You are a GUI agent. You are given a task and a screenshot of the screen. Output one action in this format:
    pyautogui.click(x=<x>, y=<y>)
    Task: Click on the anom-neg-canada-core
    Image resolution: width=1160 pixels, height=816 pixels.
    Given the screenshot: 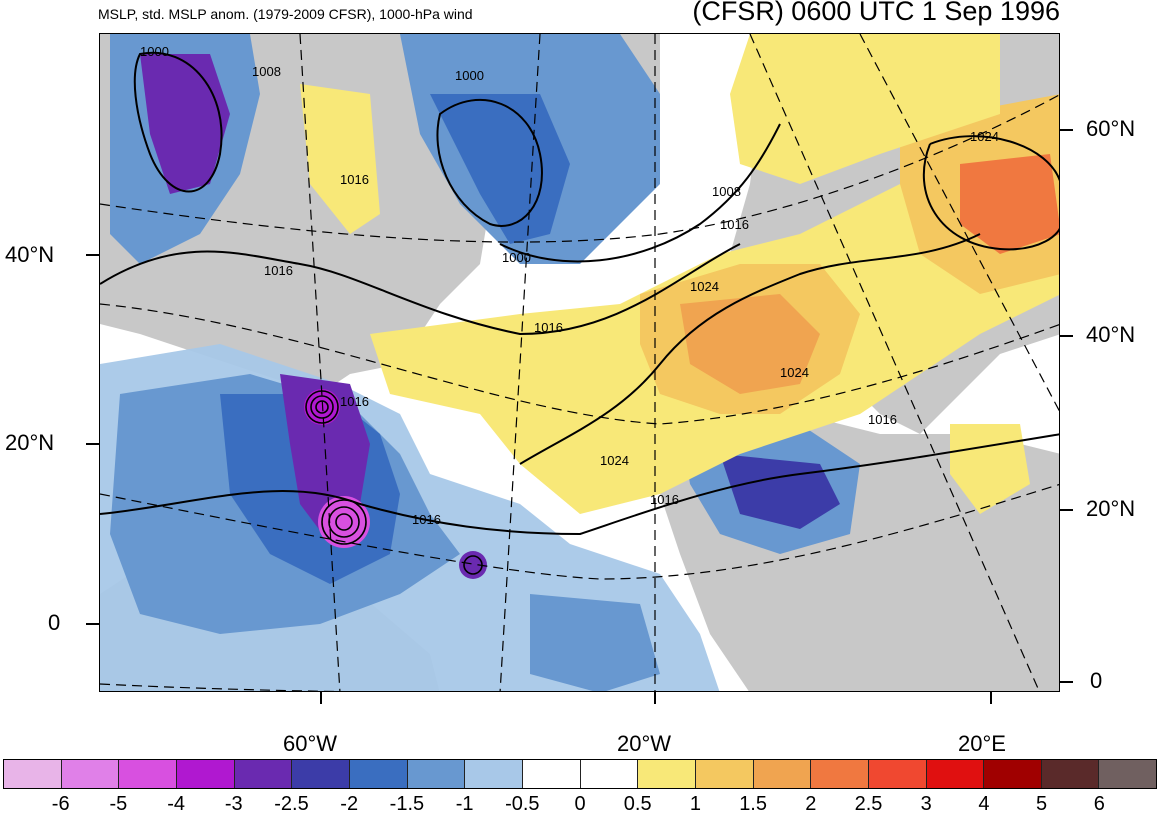 What is the action you would take?
    pyautogui.click(x=185, y=124)
    